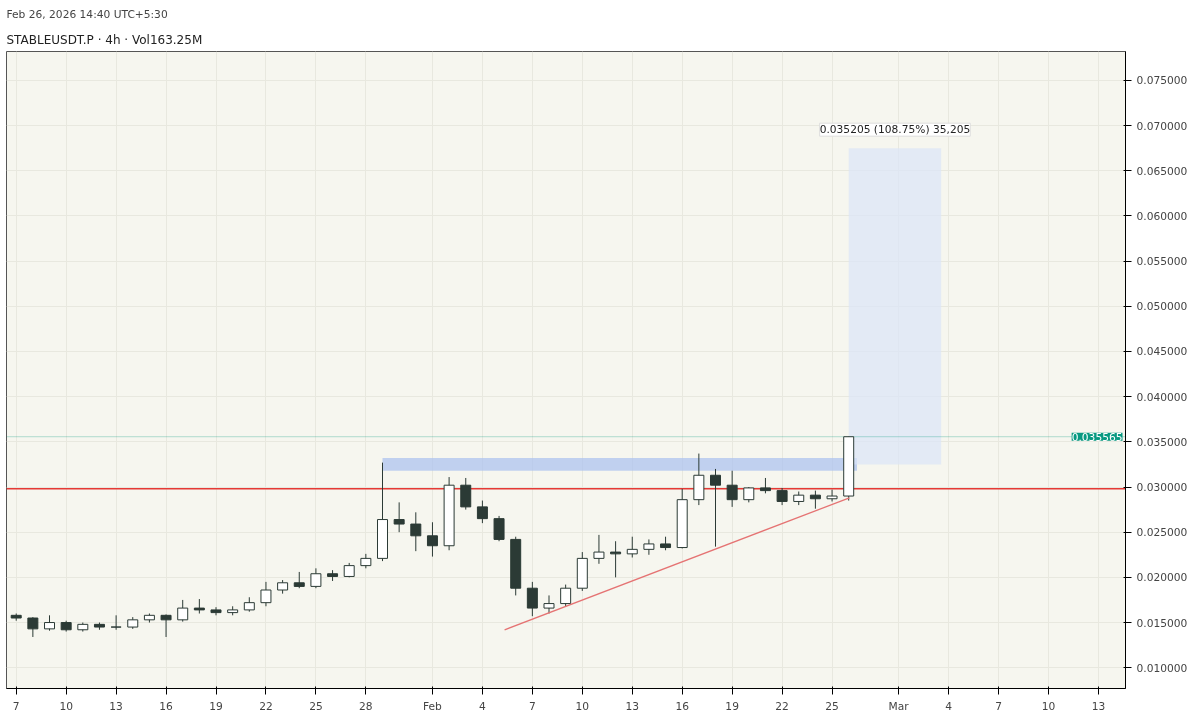  I want to click on x-tick-label: Feb, so click(433, 706).